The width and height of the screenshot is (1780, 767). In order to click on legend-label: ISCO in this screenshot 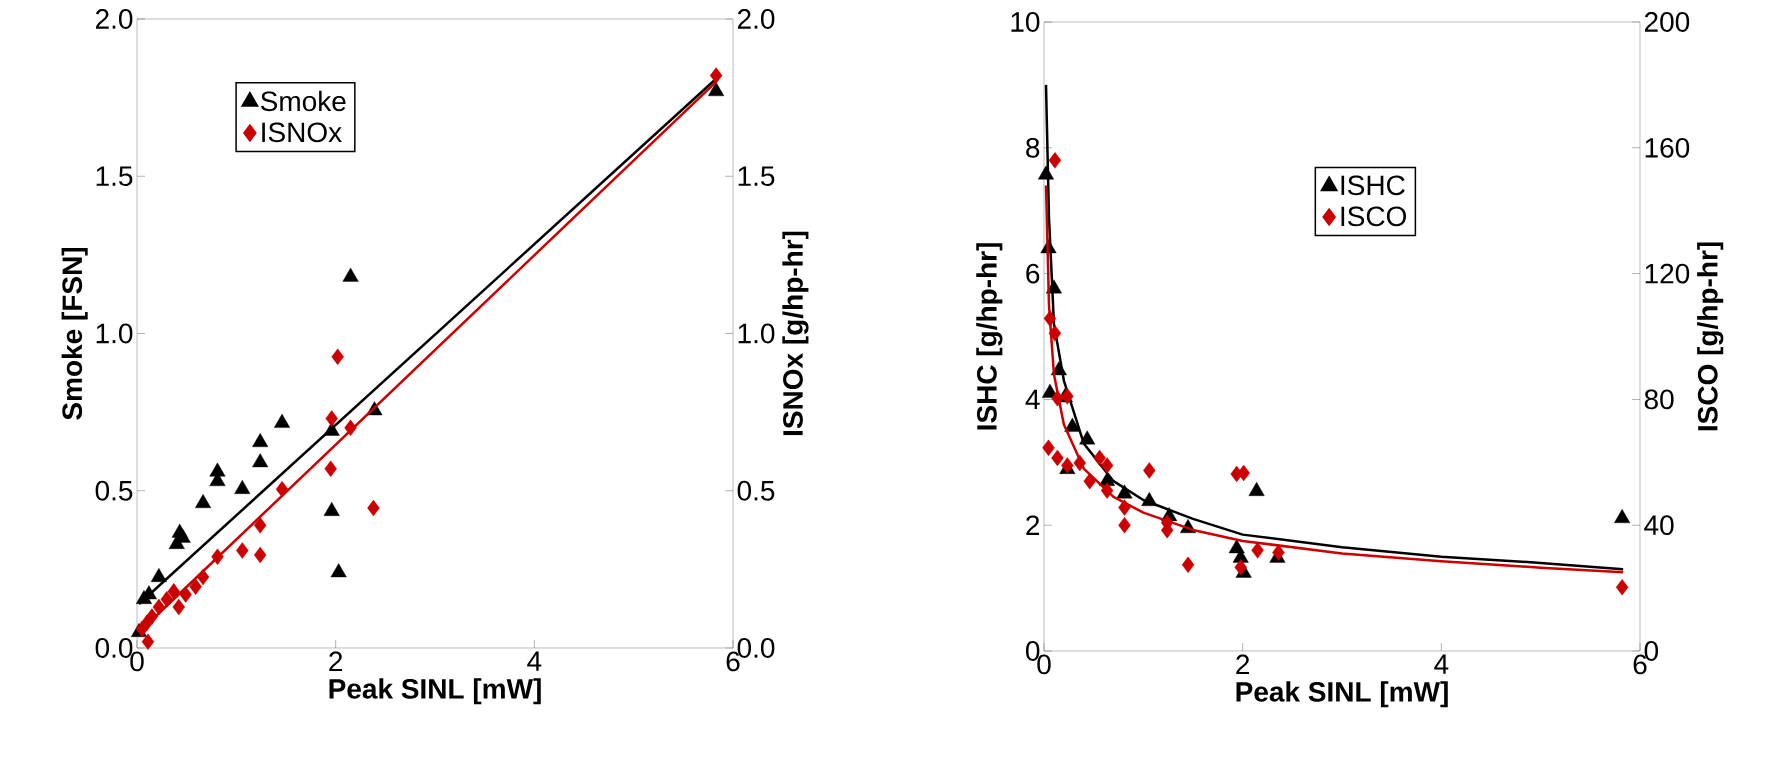, I will do `click(1374, 216)`.